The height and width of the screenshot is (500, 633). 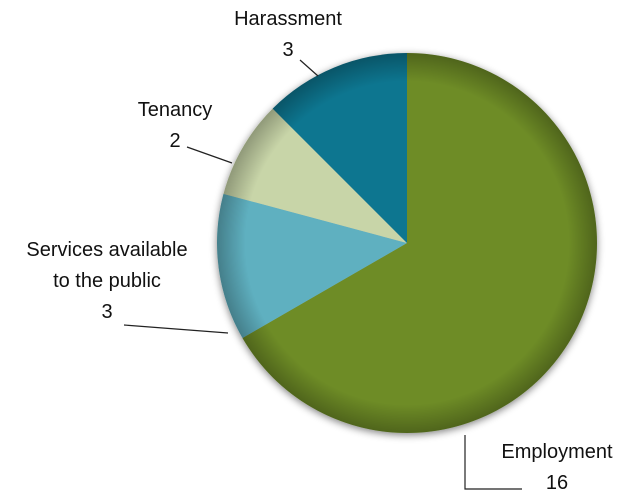 What do you see at coordinates (106, 265) in the screenshot?
I see `slice-label: Services available to the public` at bounding box center [106, 265].